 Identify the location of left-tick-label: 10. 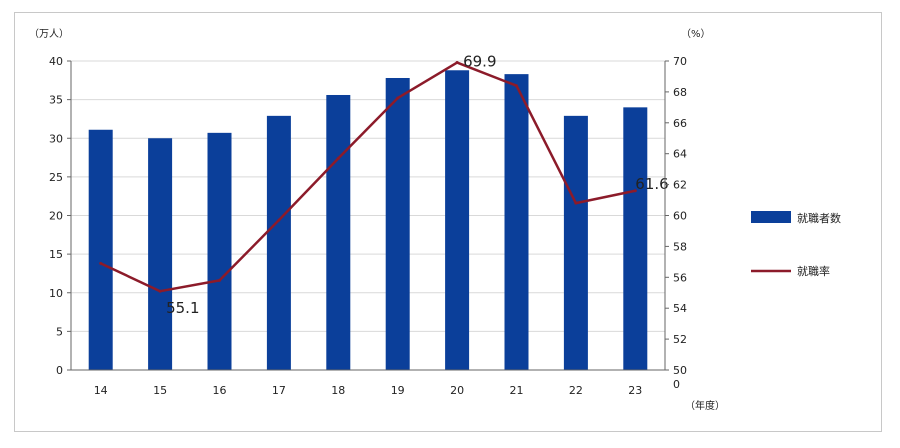
(56, 293).